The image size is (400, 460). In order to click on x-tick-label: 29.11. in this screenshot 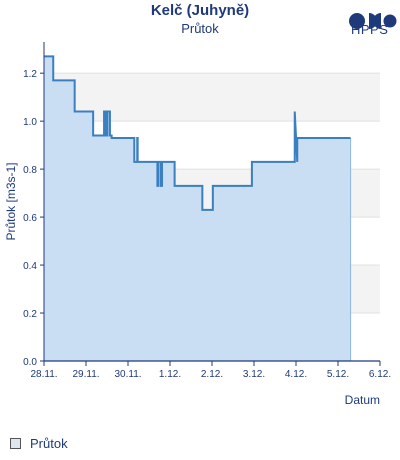, I will do `click(85, 374)`.